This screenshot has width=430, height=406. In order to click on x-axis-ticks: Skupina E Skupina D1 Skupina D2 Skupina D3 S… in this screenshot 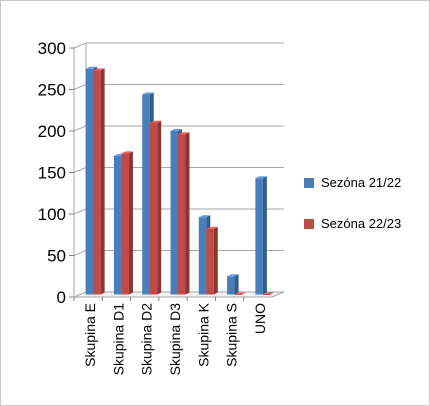, I will do `click(170, 336)`.